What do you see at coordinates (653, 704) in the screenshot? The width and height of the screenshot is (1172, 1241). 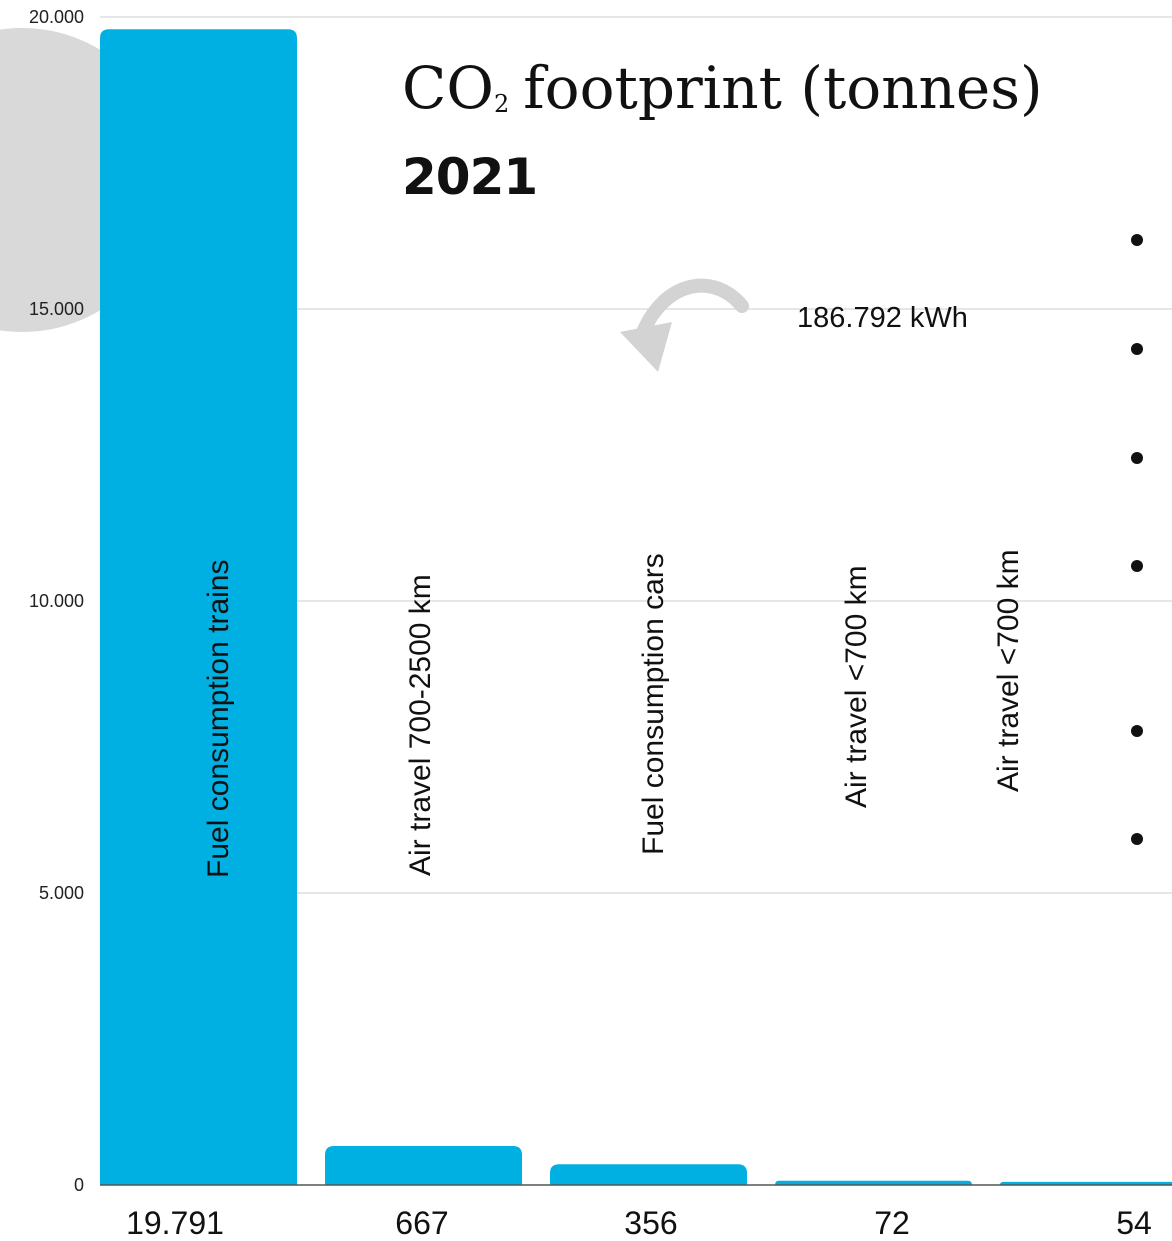 I see `category-label: Fuel consumption cars` at bounding box center [653, 704].